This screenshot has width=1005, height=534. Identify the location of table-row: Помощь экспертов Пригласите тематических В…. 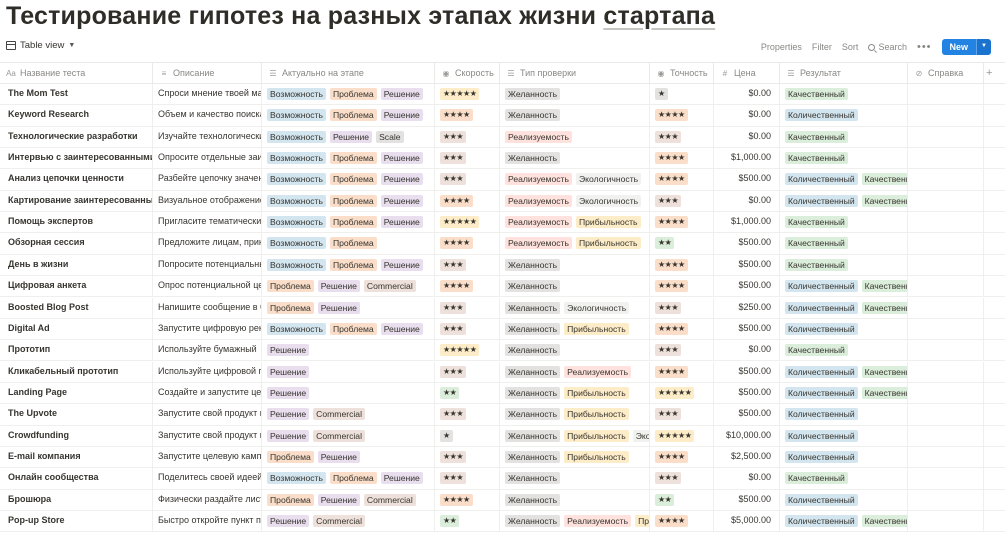
(502, 223).